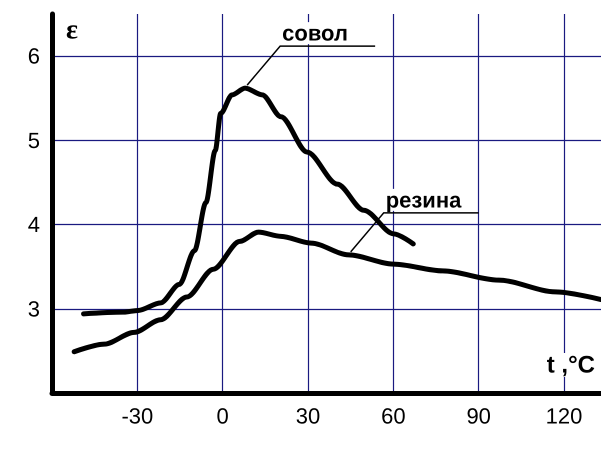 The height and width of the screenshot is (452, 609). What do you see at coordinates (222, 416) in the screenshot?
I see `x-tick-label: 0` at bounding box center [222, 416].